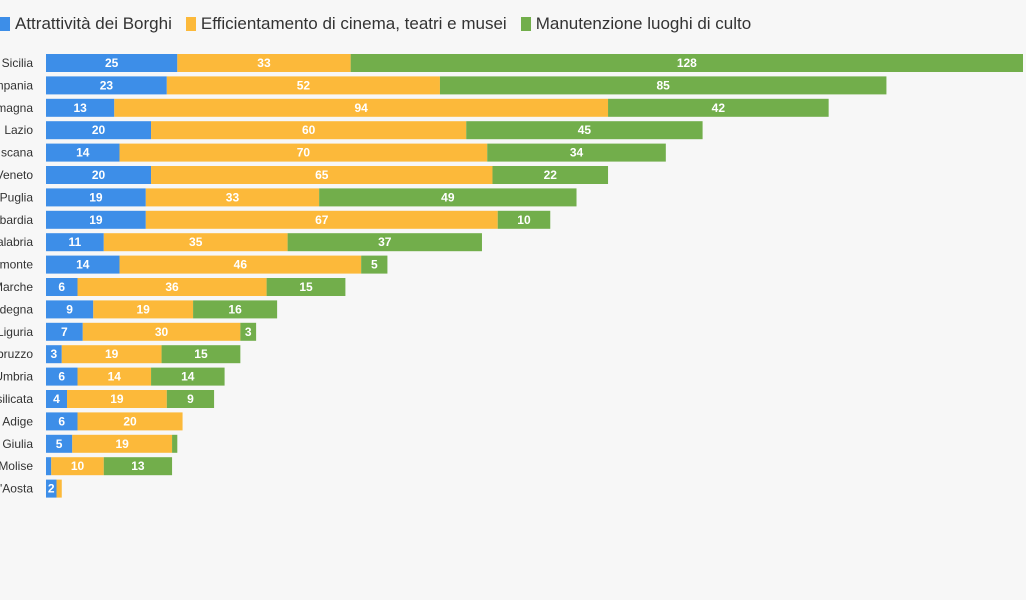  I want to click on data-label: 23, so click(107, 85).